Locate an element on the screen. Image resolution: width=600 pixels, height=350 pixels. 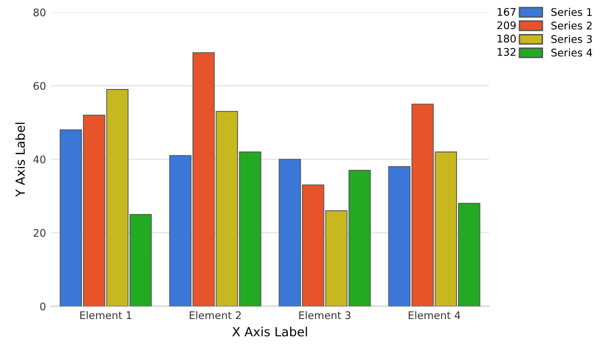
y-tick-label: 60 is located at coordinates (40, 86).